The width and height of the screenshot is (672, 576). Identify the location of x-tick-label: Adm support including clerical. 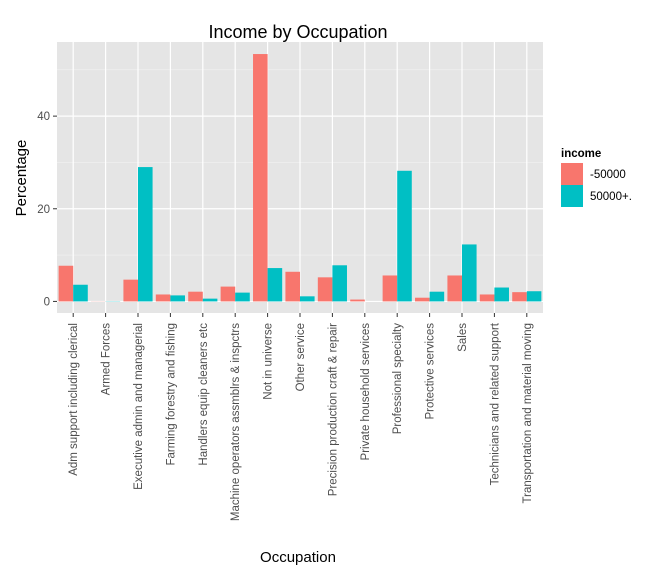
(74, 399).